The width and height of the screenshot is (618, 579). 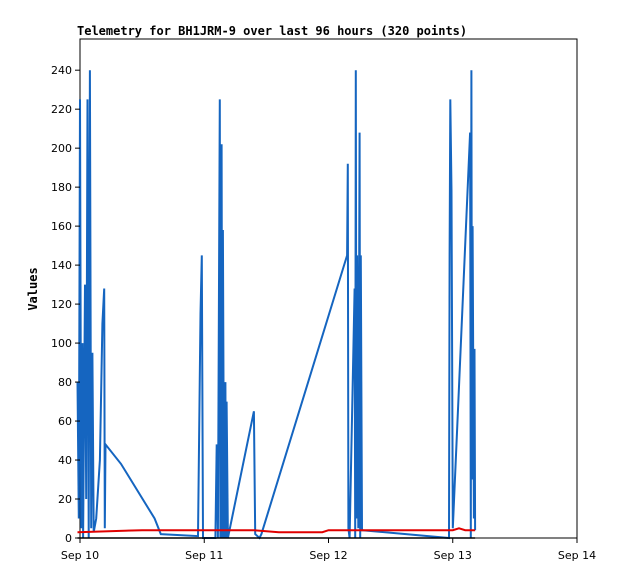 What do you see at coordinates (61, 70) in the screenshot?
I see `y-tick-label: 240` at bounding box center [61, 70].